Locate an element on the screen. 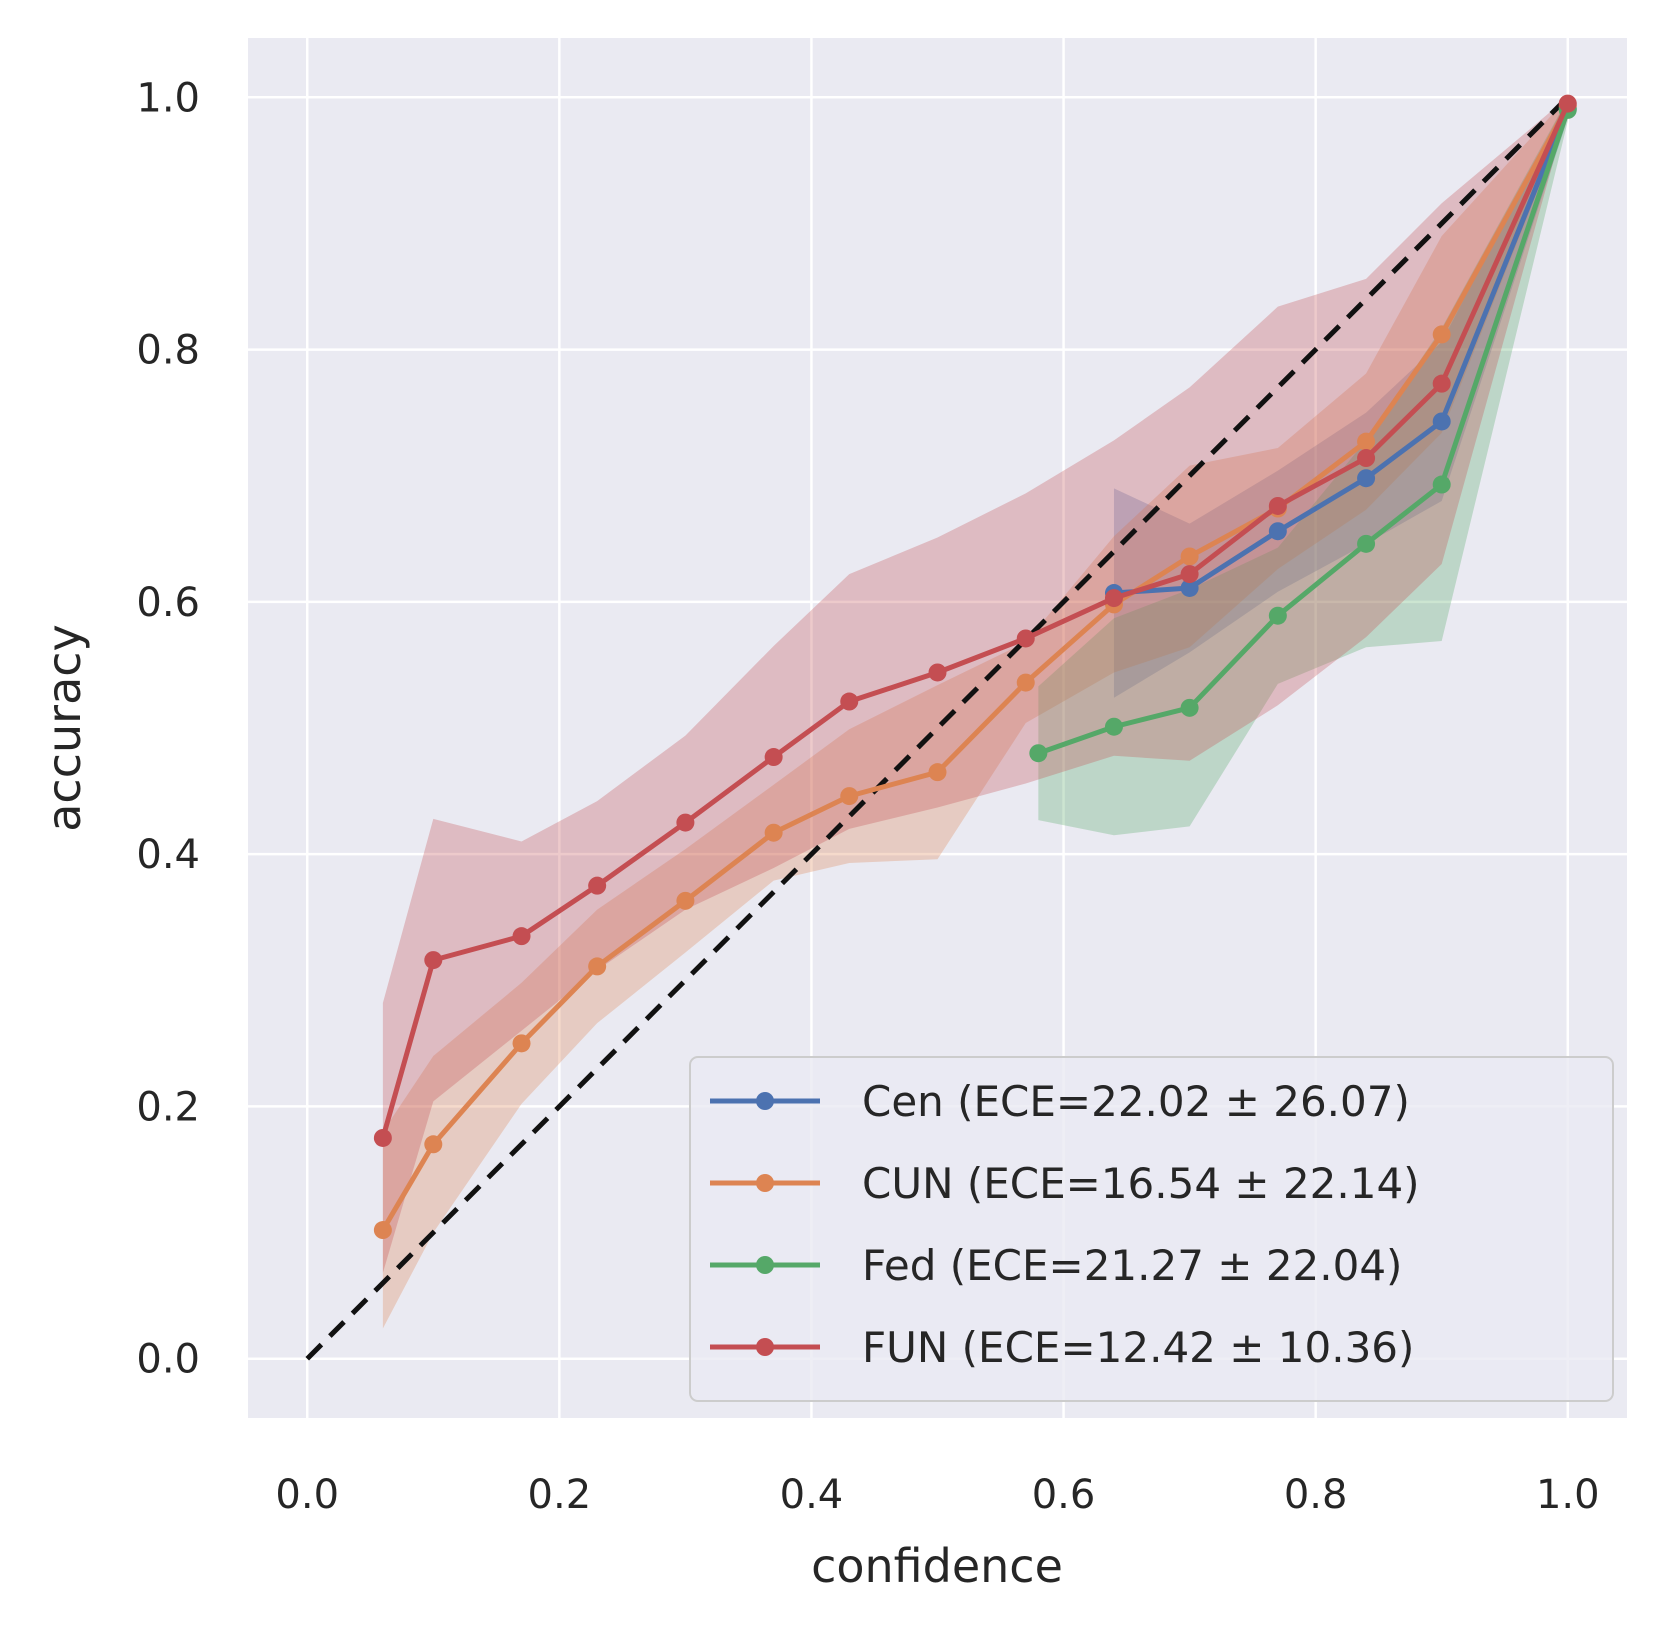  x-tick-label-1: 0.2 is located at coordinates (560, 1495).